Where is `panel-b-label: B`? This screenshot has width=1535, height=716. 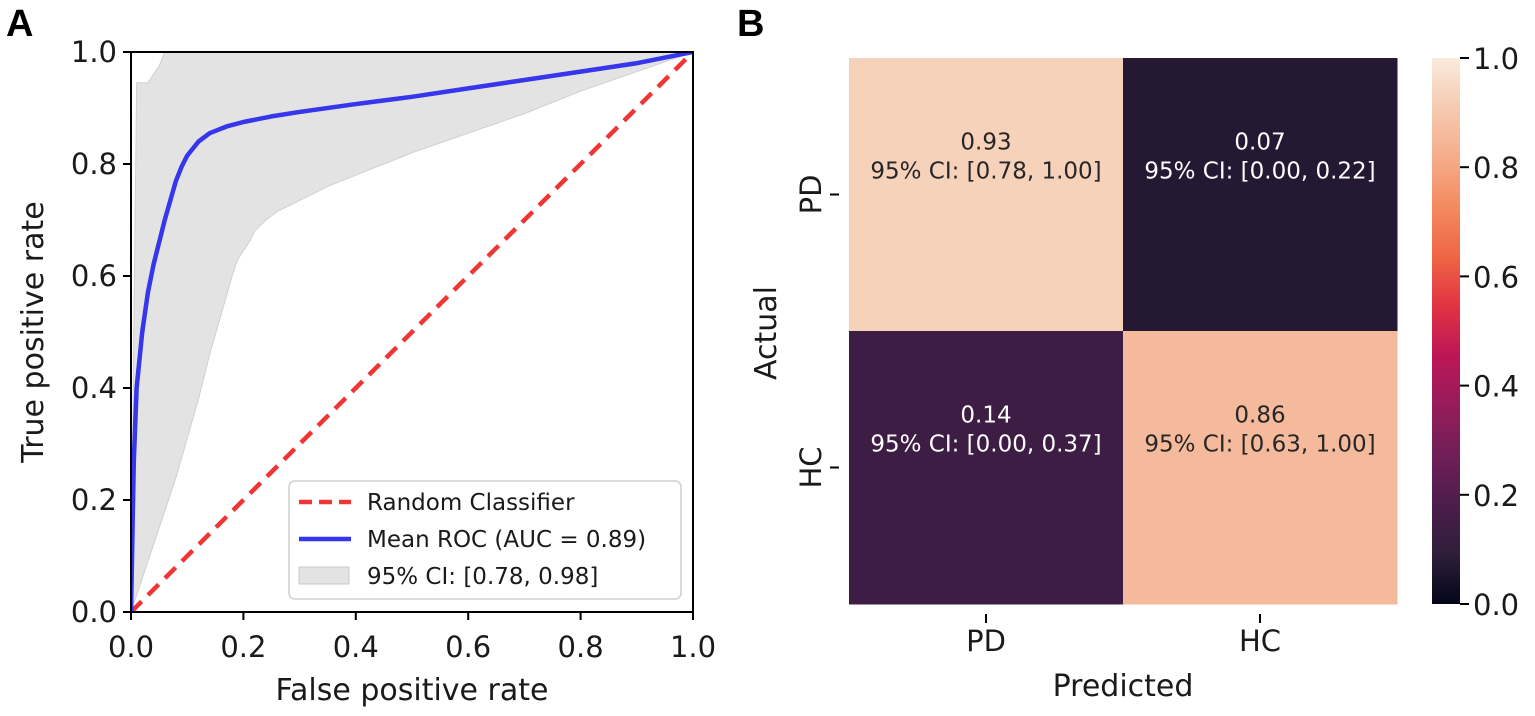
panel-b-label: B is located at coordinates (750, 24).